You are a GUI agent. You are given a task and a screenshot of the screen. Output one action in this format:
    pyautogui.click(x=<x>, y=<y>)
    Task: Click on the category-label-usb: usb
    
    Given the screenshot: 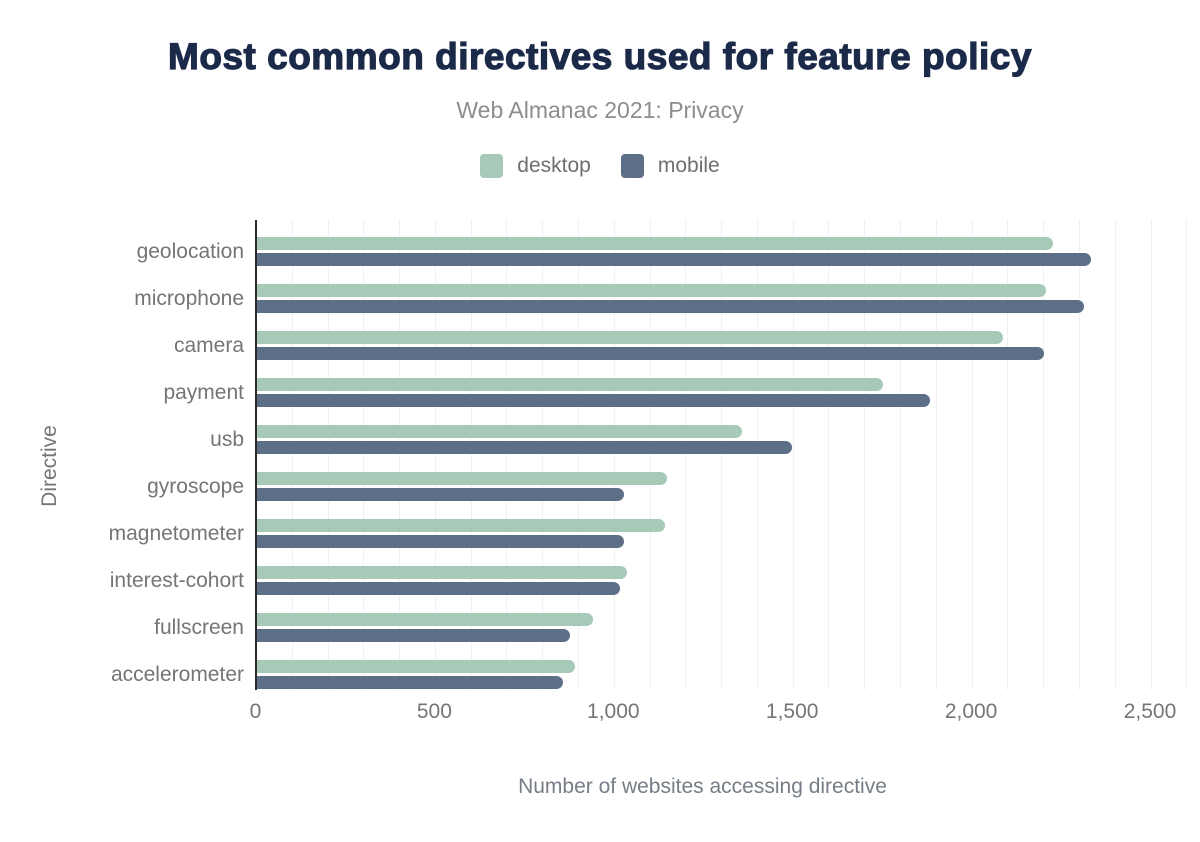 What is the action you would take?
    pyautogui.click(x=227, y=439)
    